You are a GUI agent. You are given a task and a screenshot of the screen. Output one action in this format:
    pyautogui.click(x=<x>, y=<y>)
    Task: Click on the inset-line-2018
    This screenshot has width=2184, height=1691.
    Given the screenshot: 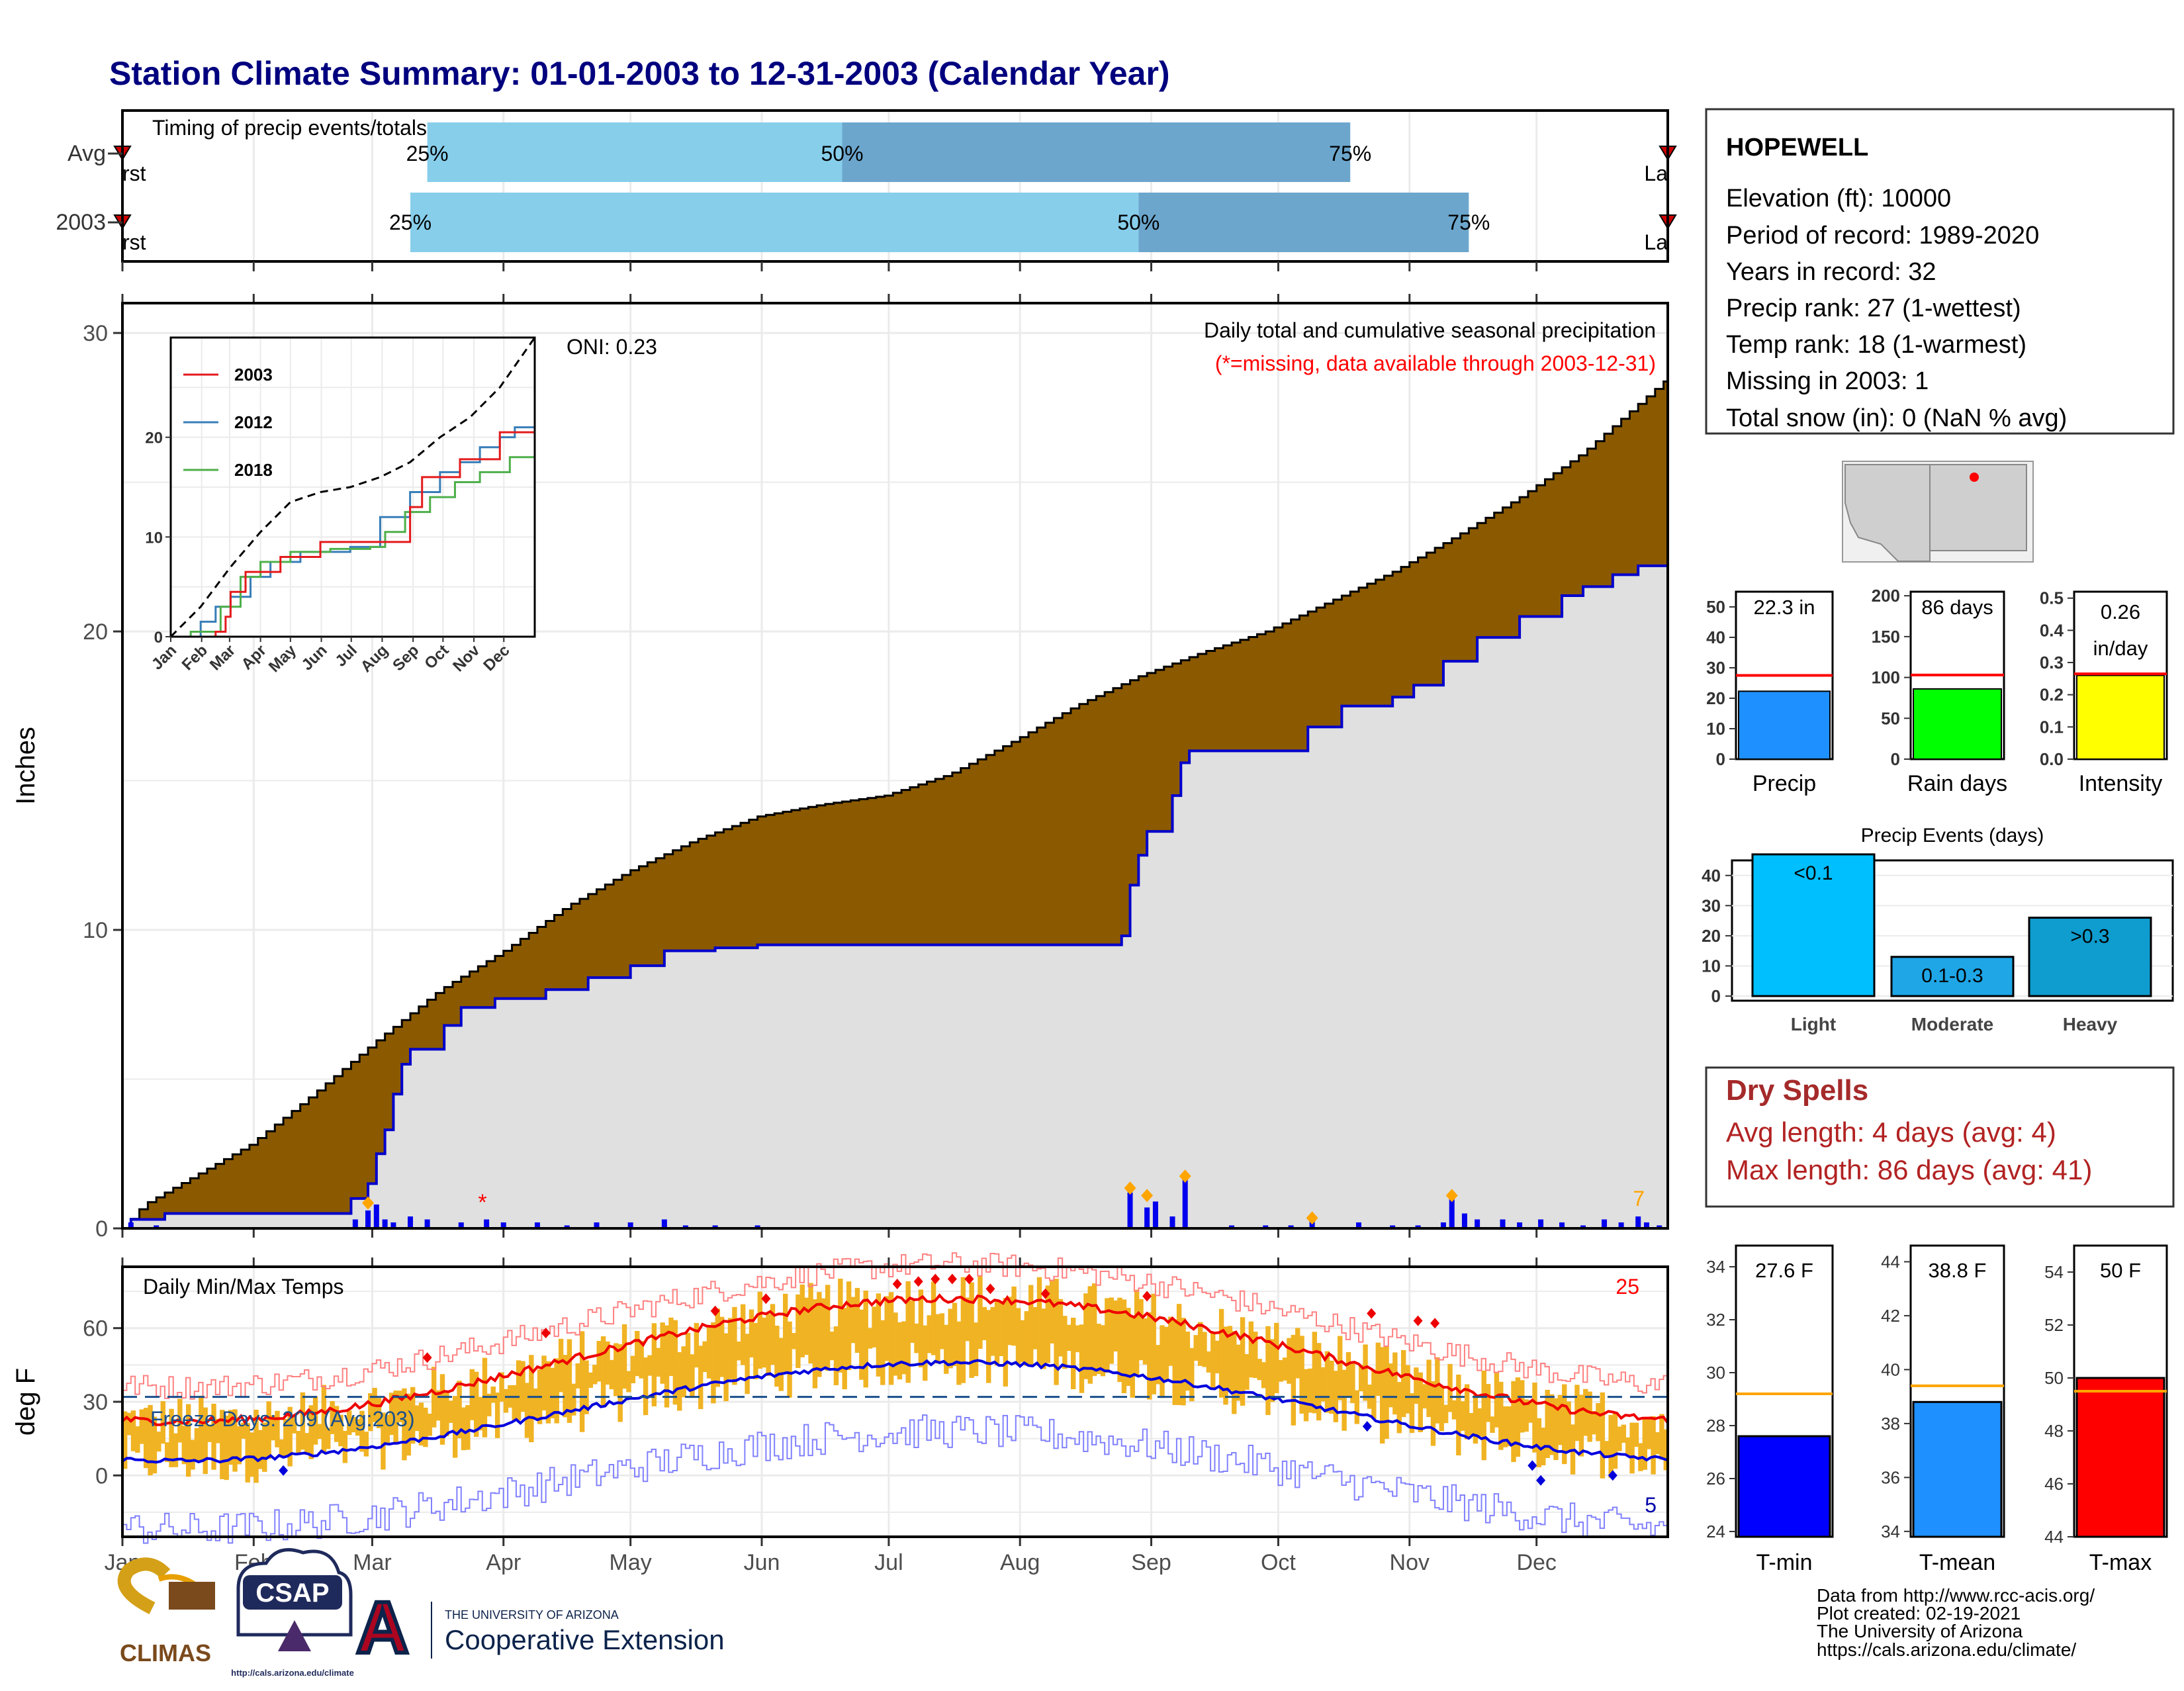 What is the action you would take?
    pyautogui.click(x=353, y=542)
    